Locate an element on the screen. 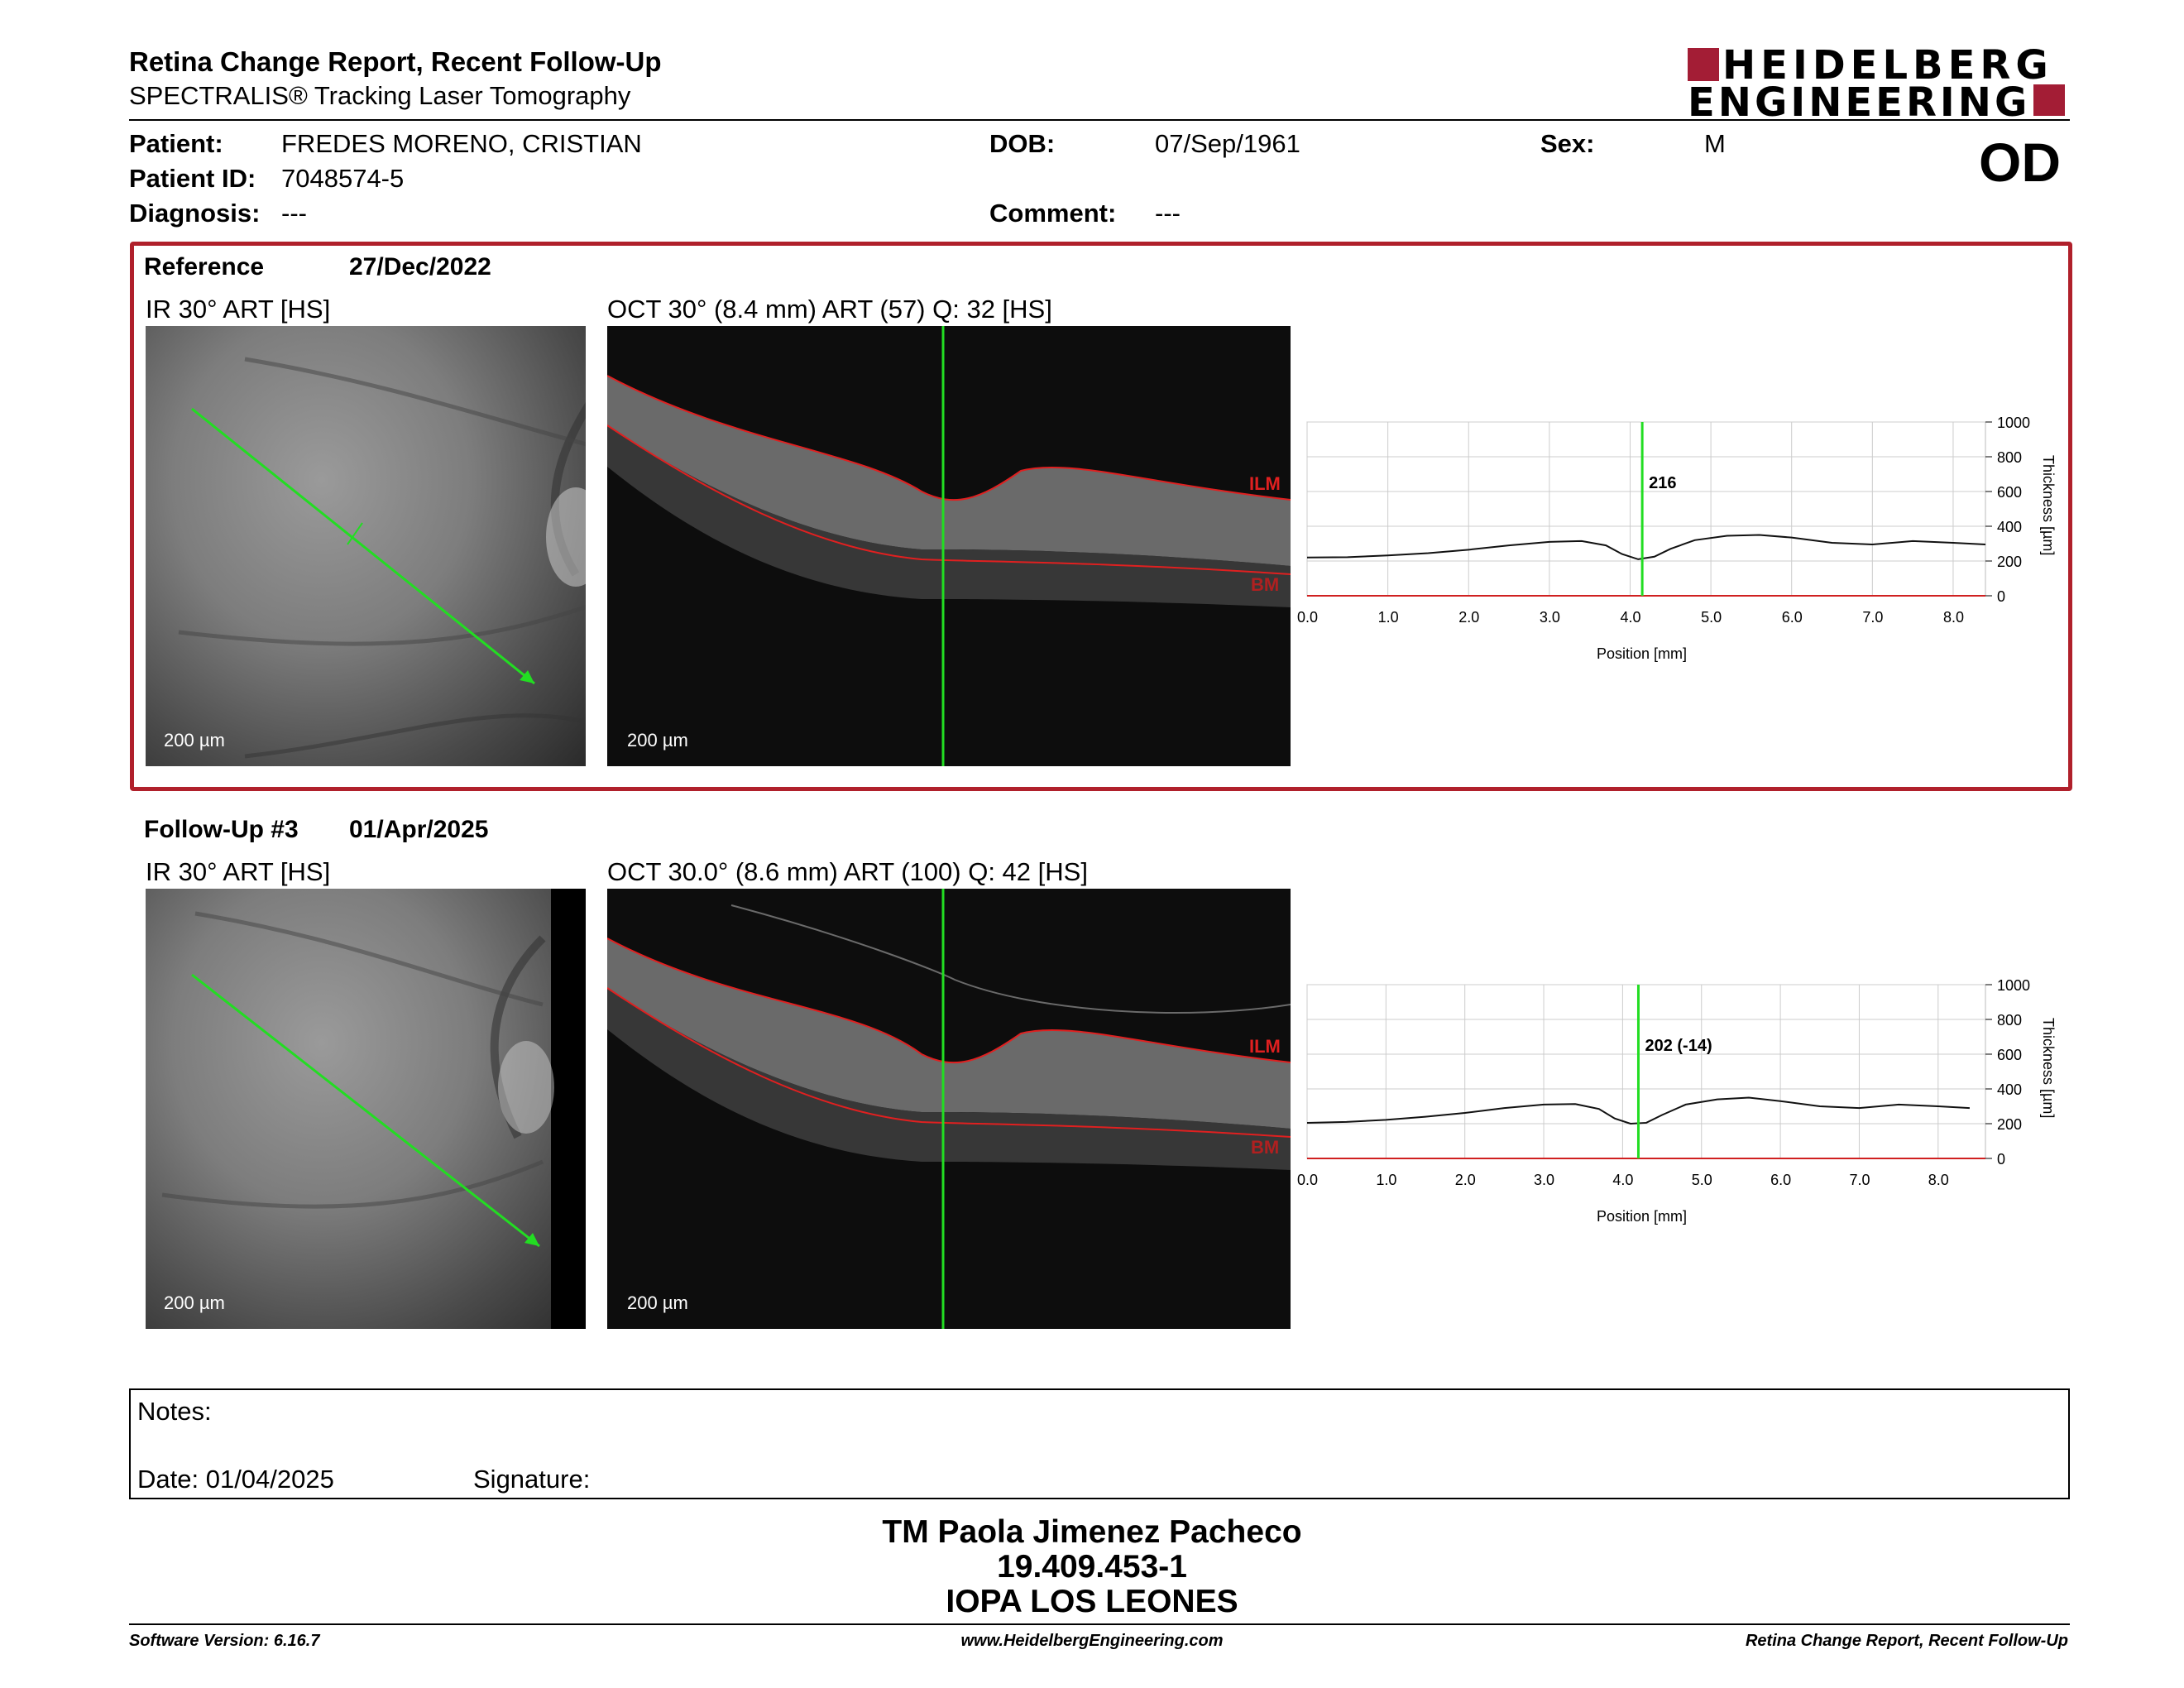 This screenshot has width=2184, height=1688. reference-oct-overlay: ILM BM is located at coordinates (949, 546).